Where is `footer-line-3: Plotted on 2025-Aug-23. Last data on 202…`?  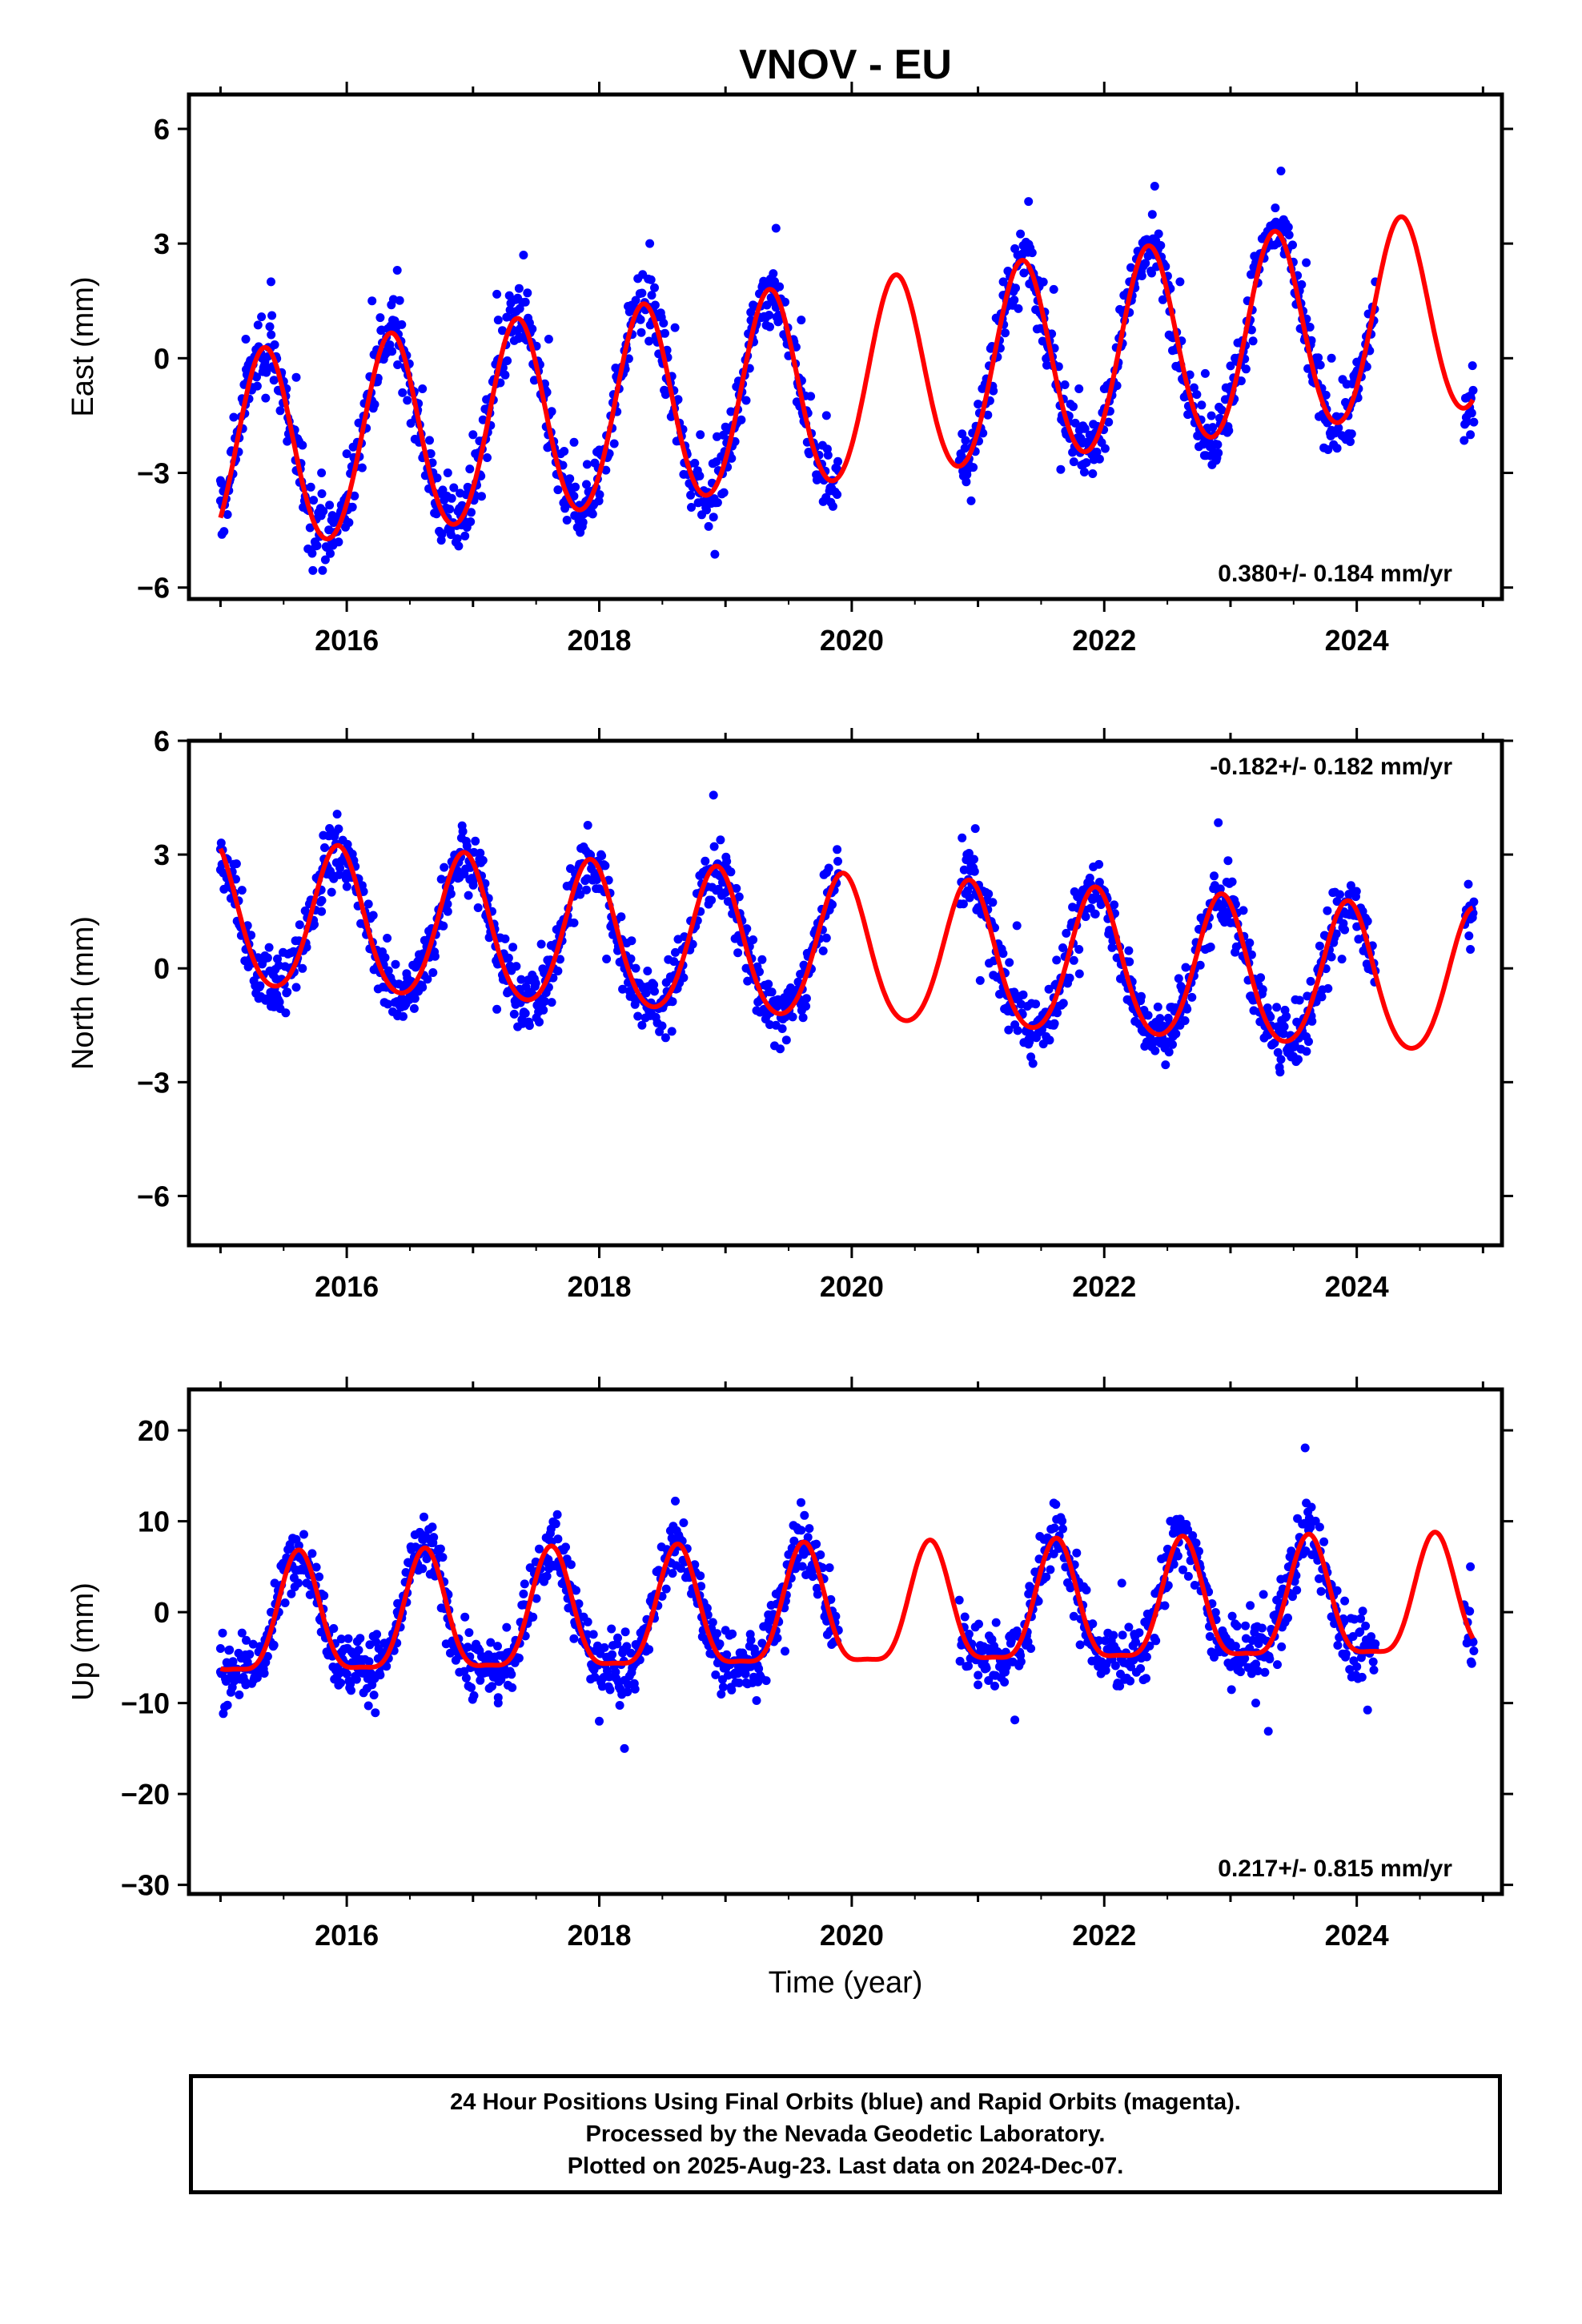 footer-line-3: Plotted on 2025-Aug-23. Last data on 202… is located at coordinates (846, 2166).